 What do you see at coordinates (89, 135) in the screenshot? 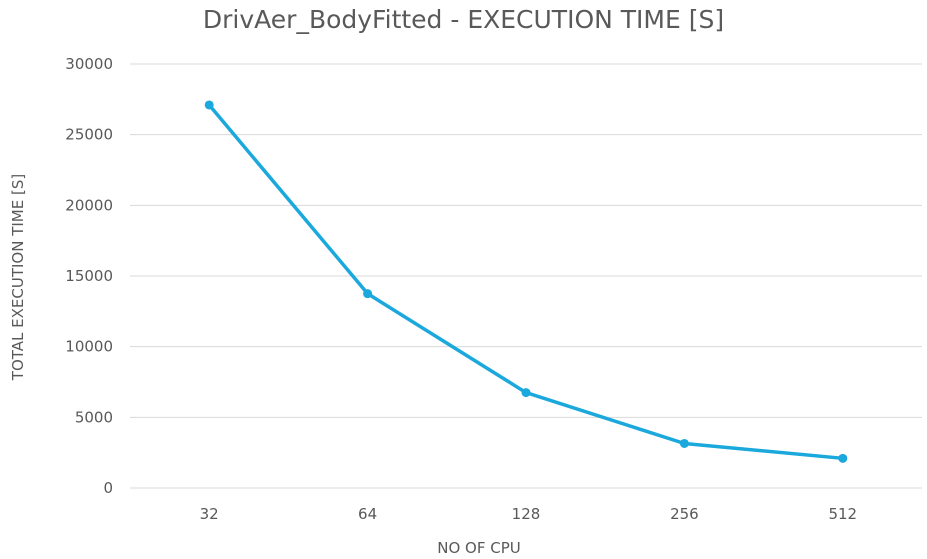
I see `y-tick-label: 25000` at bounding box center [89, 135].